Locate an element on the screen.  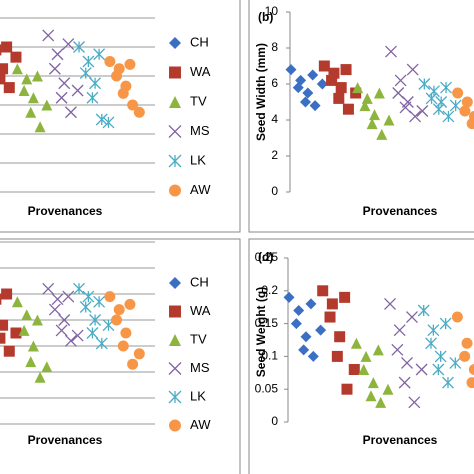
y-tick-label: 0.05 is located at coordinates (267, 388).